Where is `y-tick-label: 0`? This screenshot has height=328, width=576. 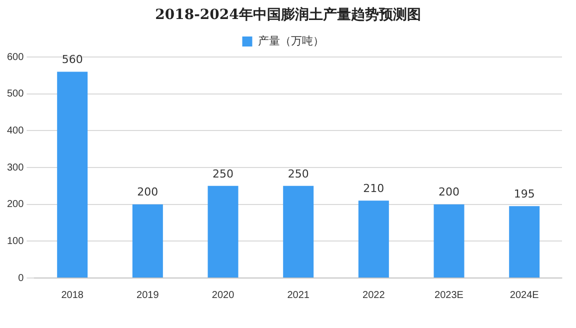
y-tick-label: 0 is located at coordinates (21, 278).